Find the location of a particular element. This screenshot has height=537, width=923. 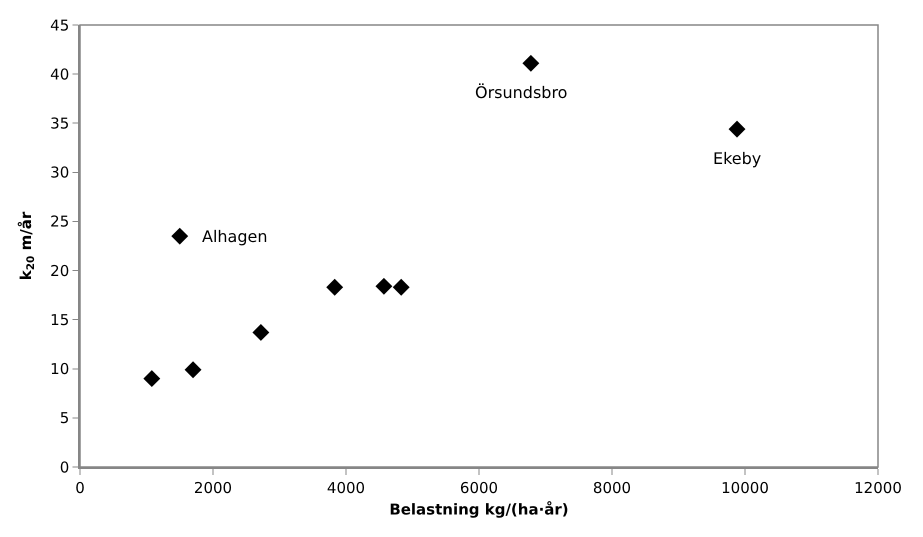

x-tick-label: 10000 is located at coordinates (745, 487).